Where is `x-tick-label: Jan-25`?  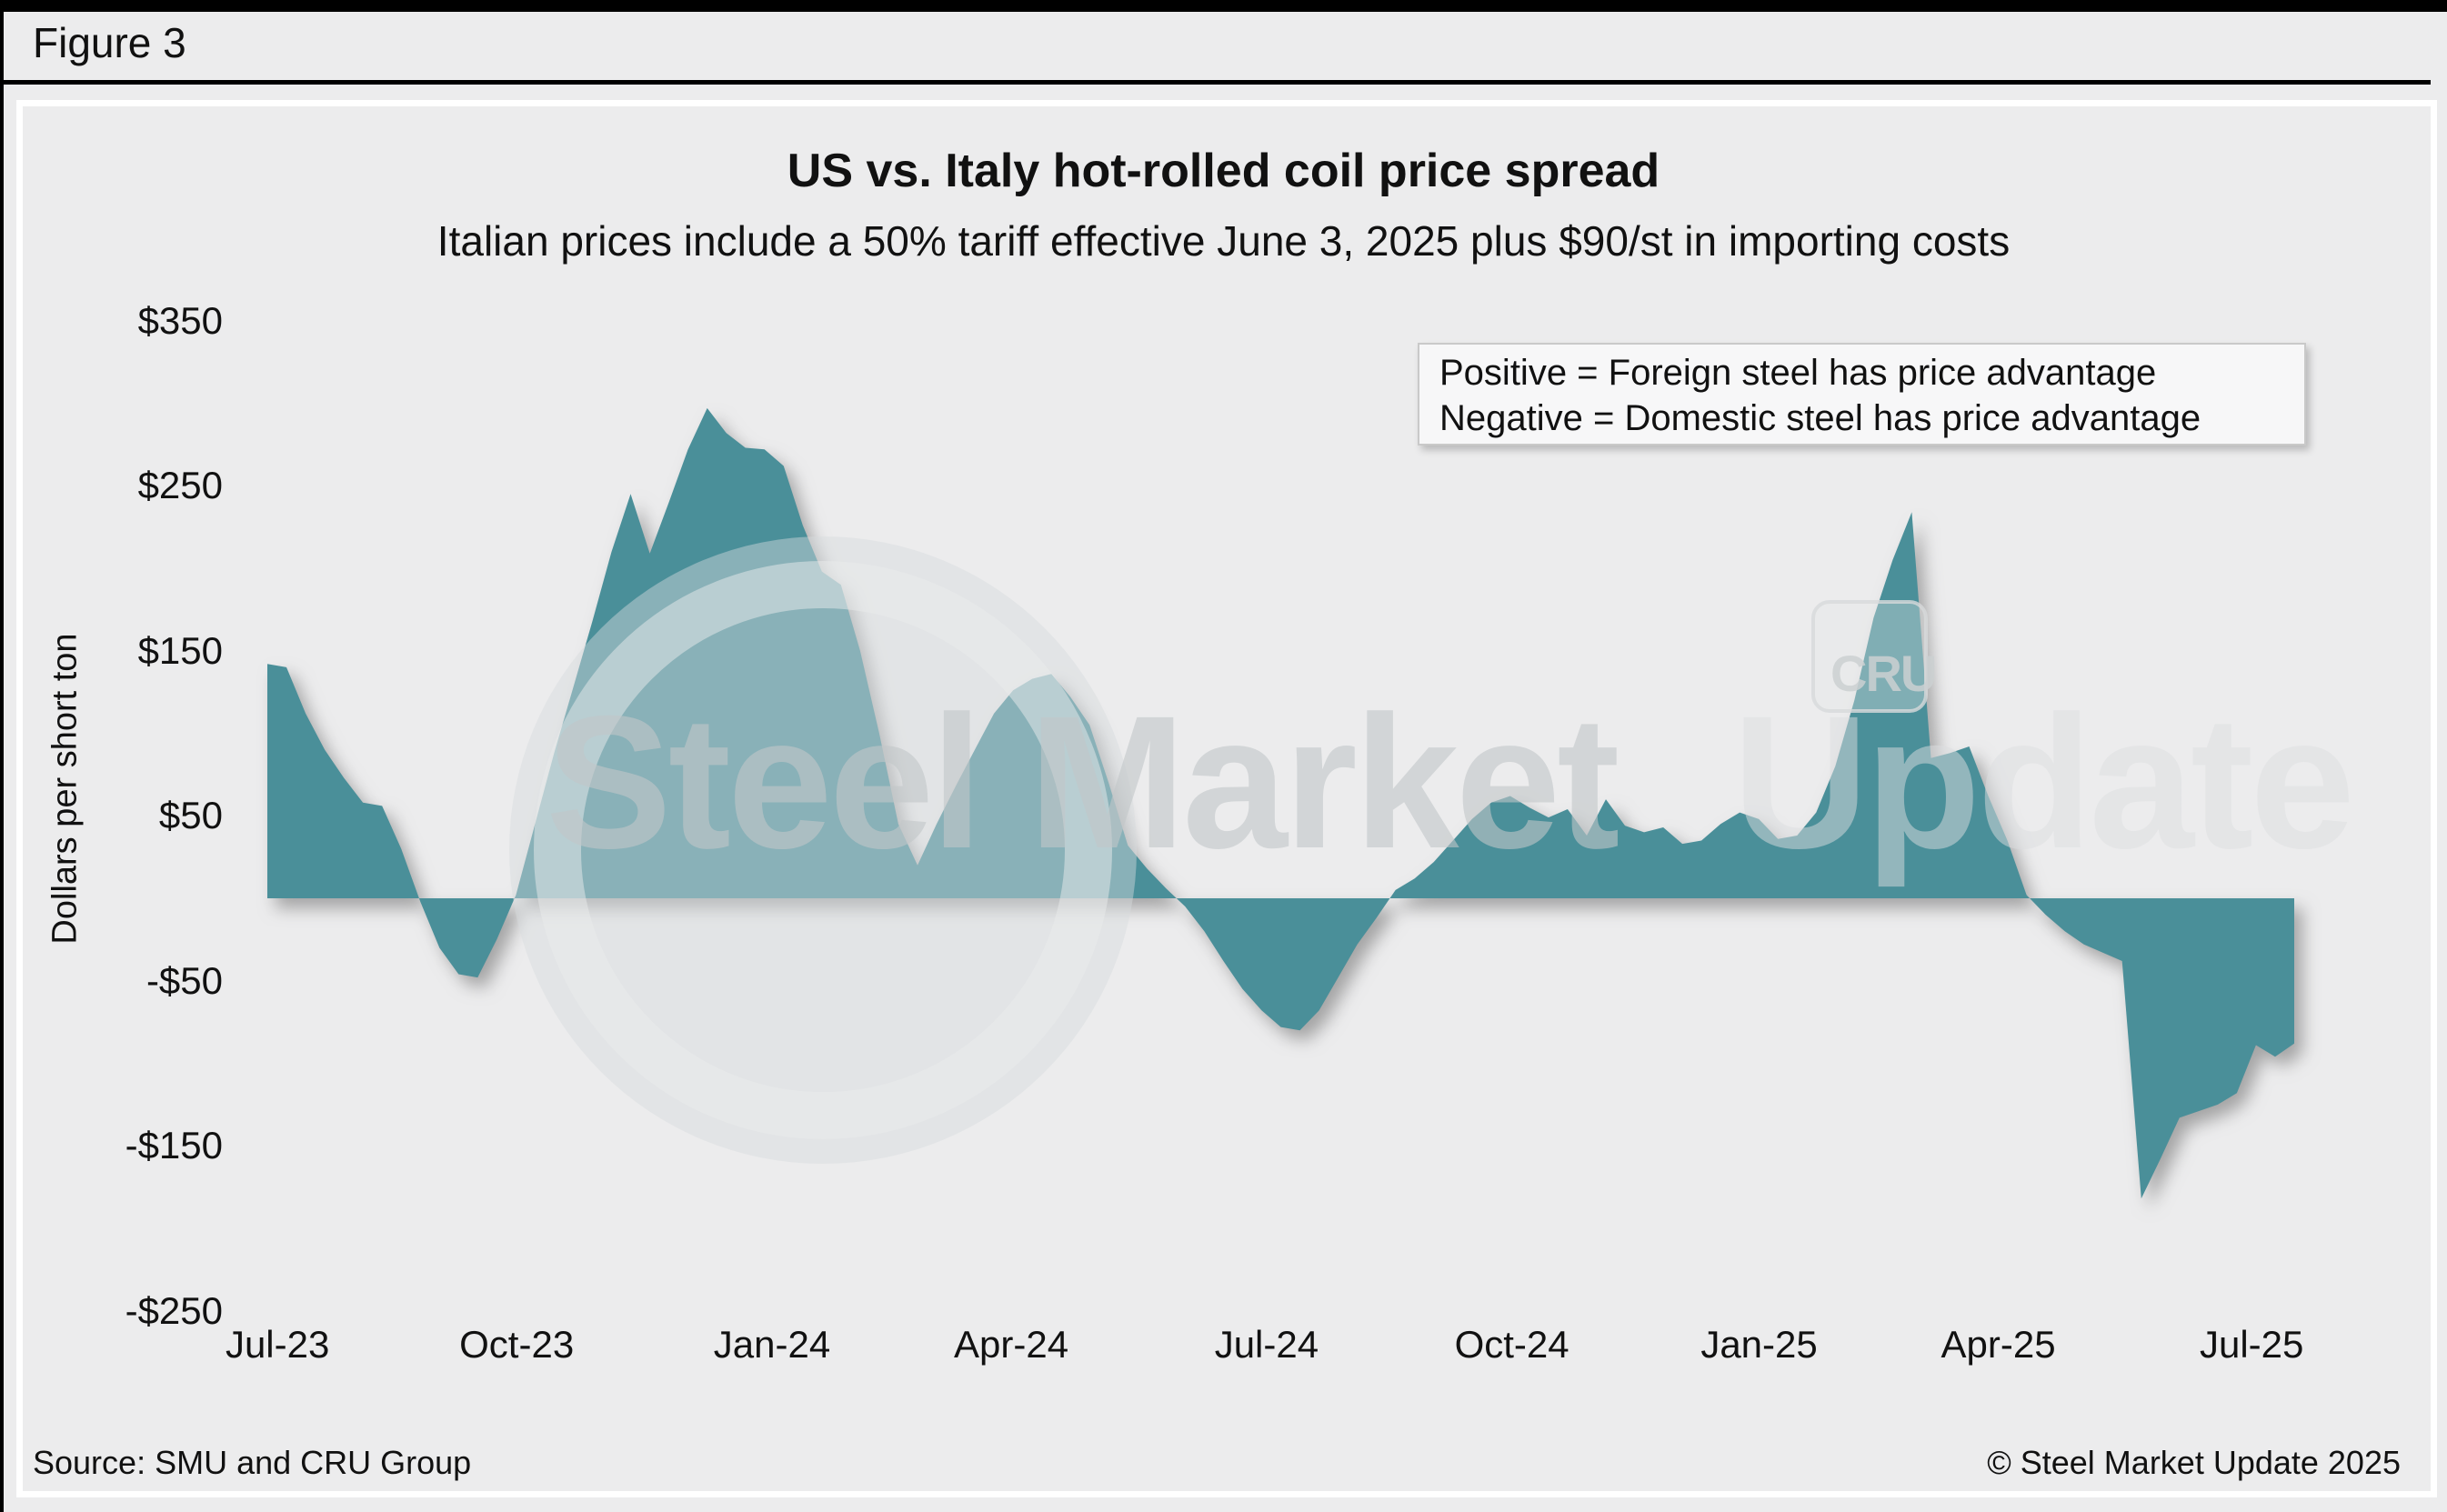
x-tick-label: Jan-25 is located at coordinates (1759, 1344).